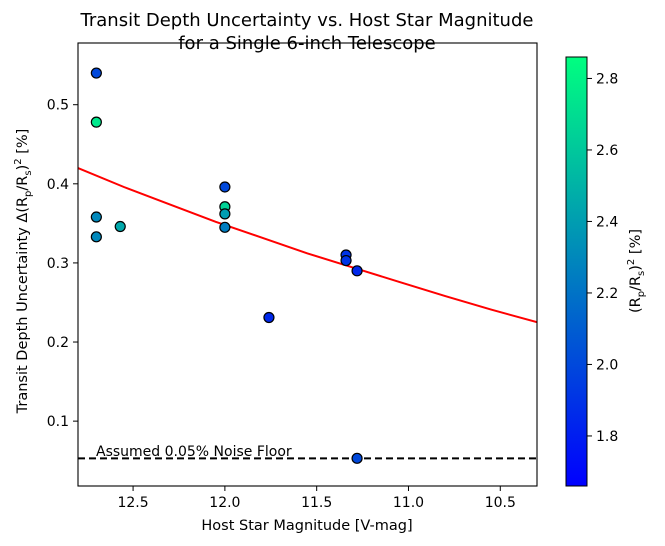 The width and height of the screenshot is (665, 546). Describe the element at coordinates (408, 503) in the screenshot. I see `x-tick-label: 11.0` at that location.